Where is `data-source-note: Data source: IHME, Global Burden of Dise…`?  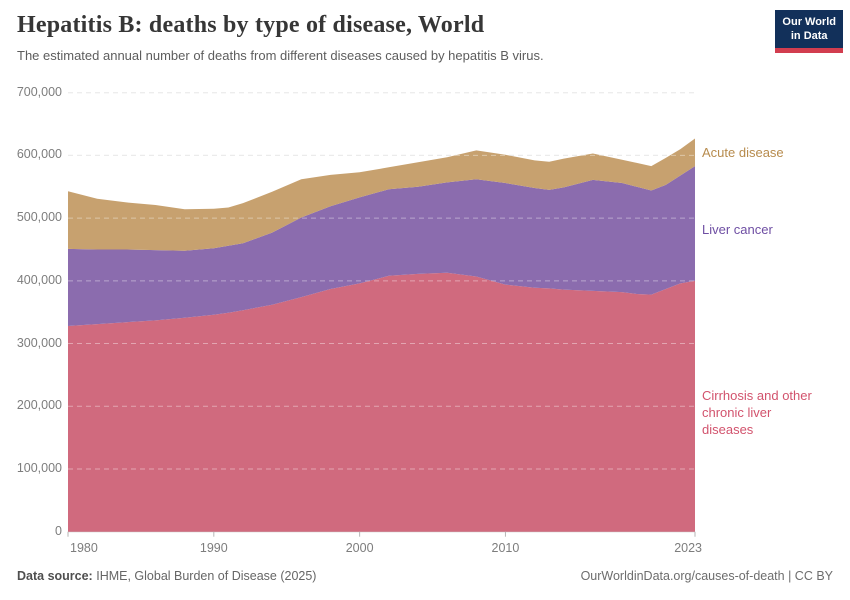 data-source-note: Data source: IHME, Global Burden of Dise… is located at coordinates (166, 576).